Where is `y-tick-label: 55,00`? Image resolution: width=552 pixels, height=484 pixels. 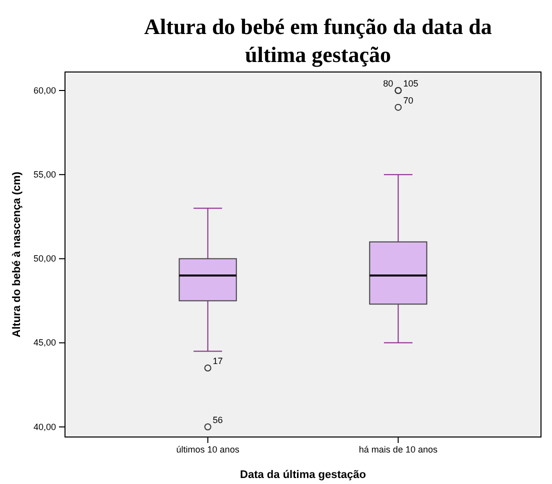 y-tick-label: 55,00 is located at coordinates (44, 174).